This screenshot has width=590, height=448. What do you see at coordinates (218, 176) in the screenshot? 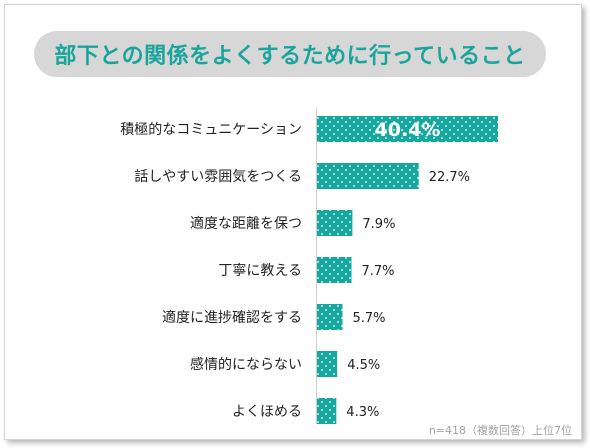
I see `category-label: 話しやすい雰囲気をつくる` at bounding box center [218, 176].